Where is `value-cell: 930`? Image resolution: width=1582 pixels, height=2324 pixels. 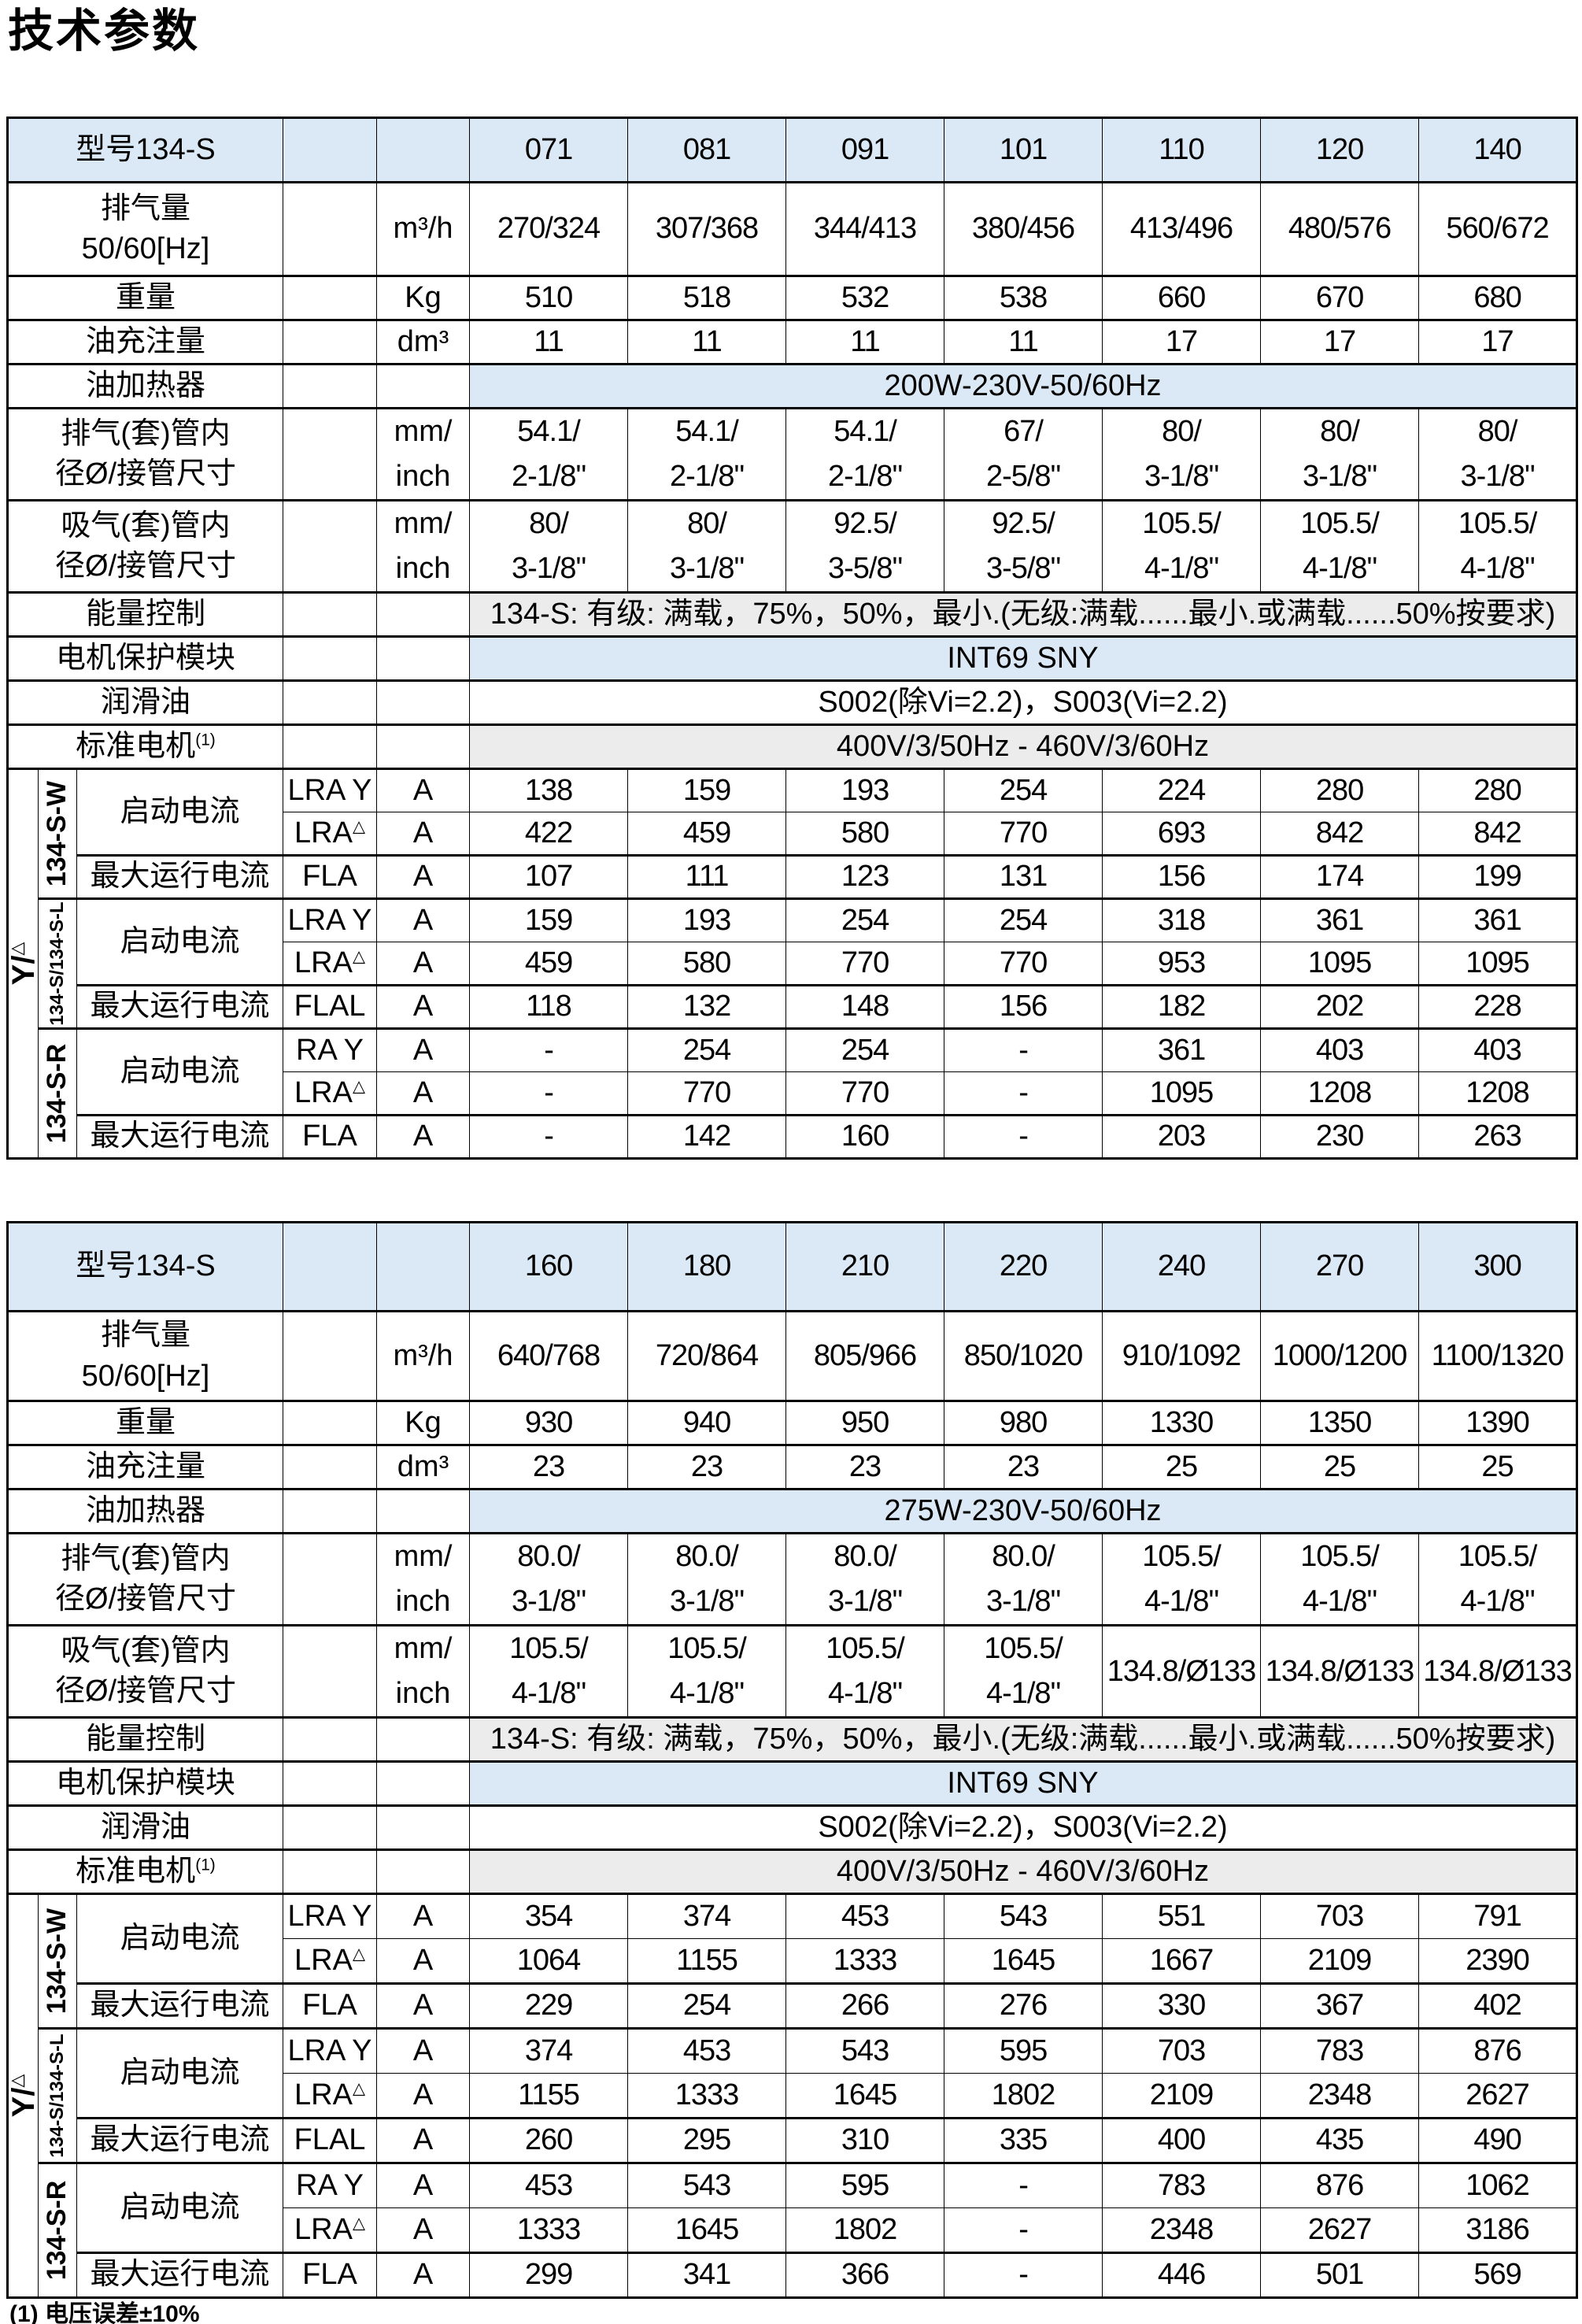
value-cell: 930 is located at coordinates (549, 1422).